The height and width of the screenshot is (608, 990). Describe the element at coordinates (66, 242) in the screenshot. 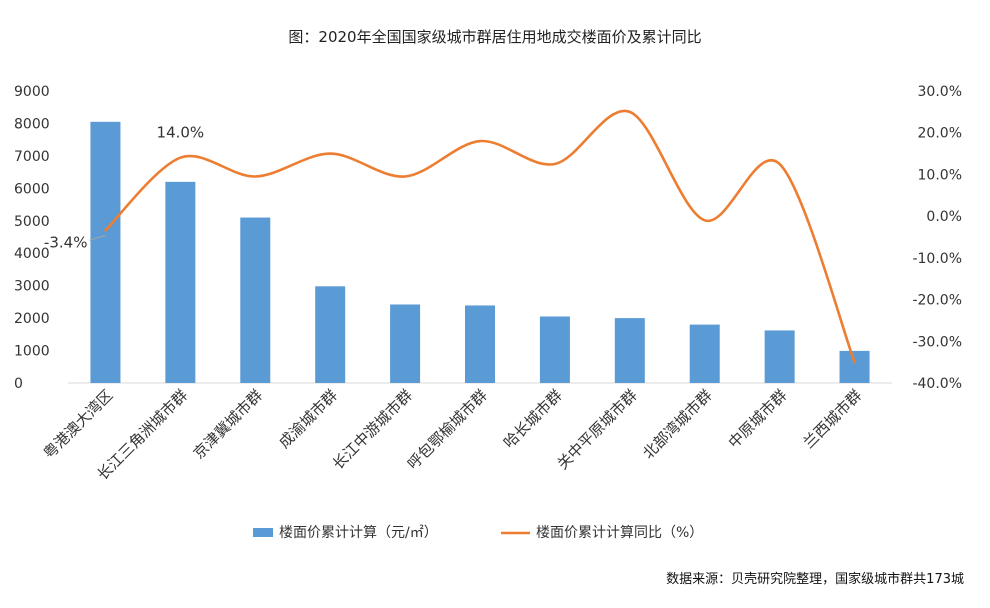

I see `annotation-label: -3.4%` at that location.